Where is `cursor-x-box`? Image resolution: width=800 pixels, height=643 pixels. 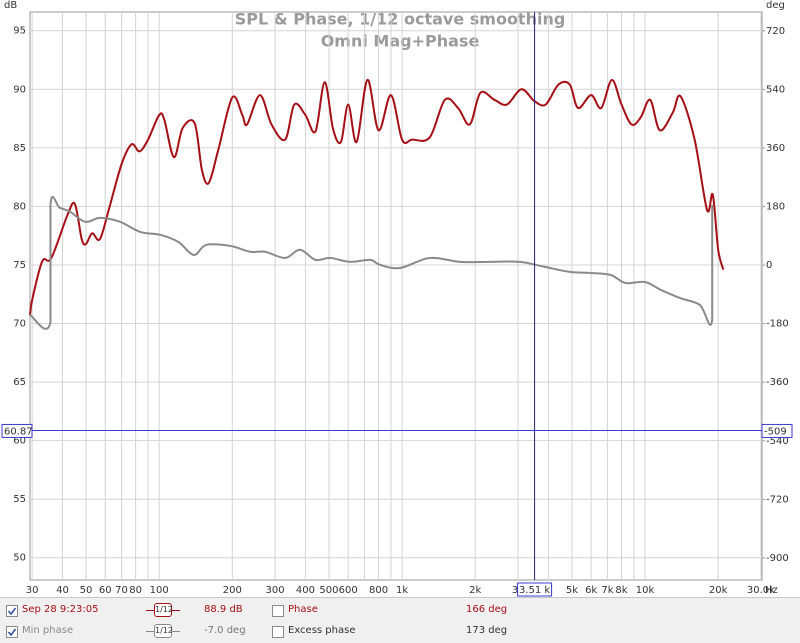 cursor-x-box is located at coordinates (535, 589).